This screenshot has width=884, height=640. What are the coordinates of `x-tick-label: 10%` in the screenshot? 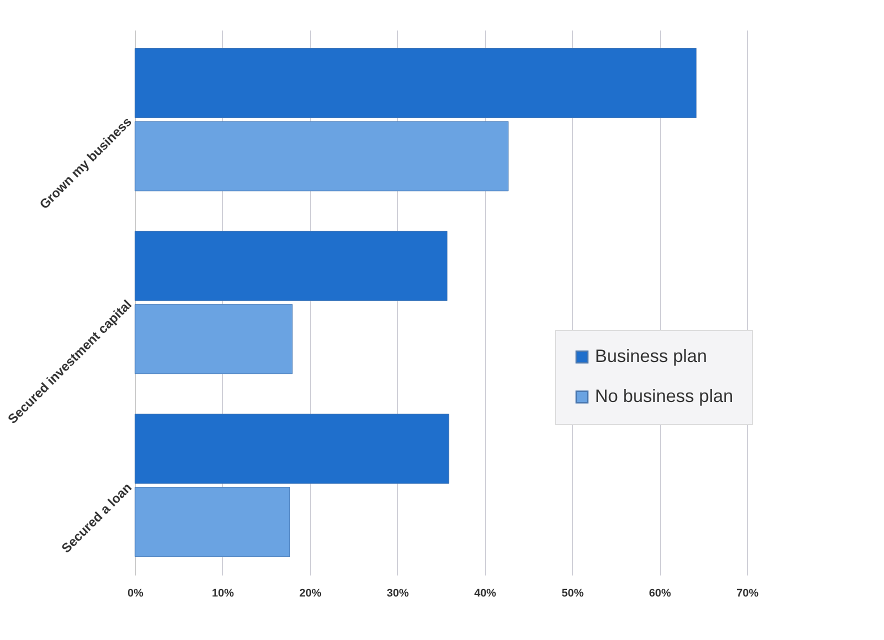 It's located at (223, 594).